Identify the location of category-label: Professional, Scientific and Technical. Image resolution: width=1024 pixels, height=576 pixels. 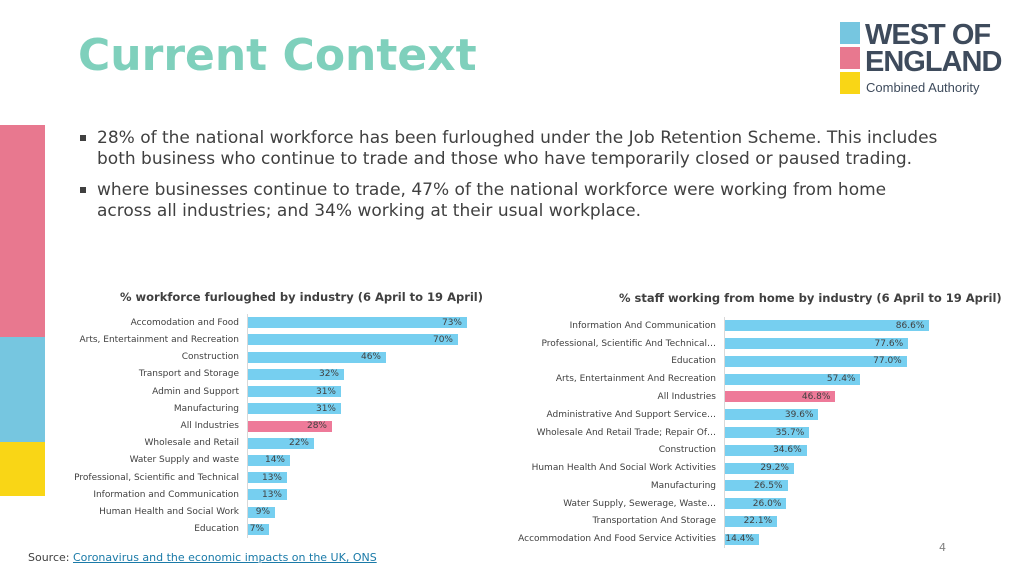
(156, 477).